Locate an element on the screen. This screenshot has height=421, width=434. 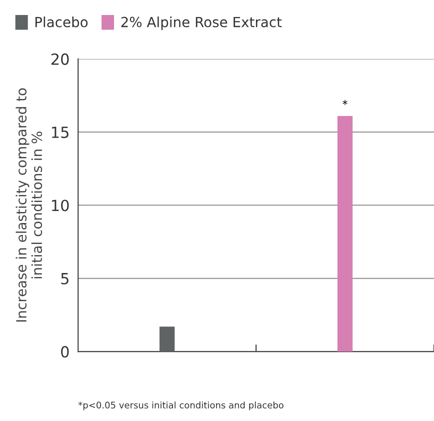
text: *p<0.05 versus initial conditions and placebo is located at coordinates (181, 406).